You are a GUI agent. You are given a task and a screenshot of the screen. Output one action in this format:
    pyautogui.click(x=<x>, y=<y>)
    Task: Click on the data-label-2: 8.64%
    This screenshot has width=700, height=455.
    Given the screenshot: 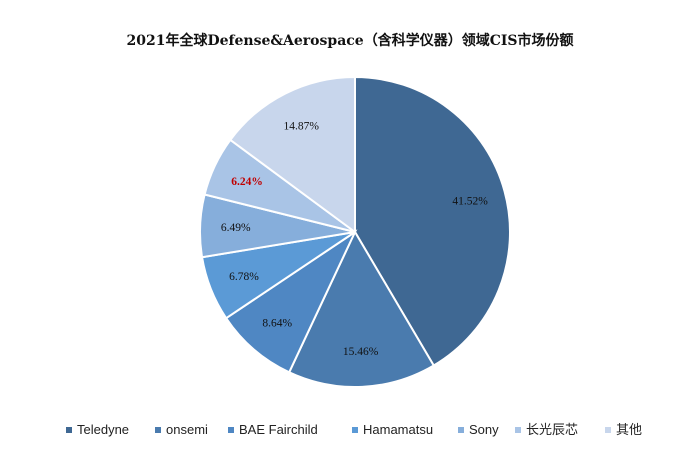 What is the action you would take?
    pyautogui.click(x=277, y=324)
    